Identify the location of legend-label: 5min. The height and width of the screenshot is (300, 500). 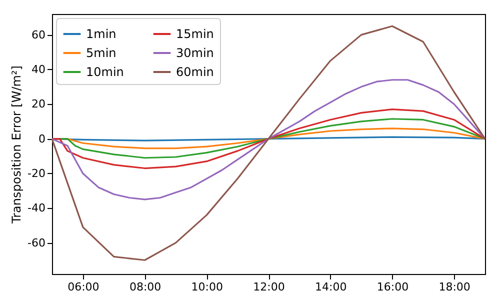
(101, 53).